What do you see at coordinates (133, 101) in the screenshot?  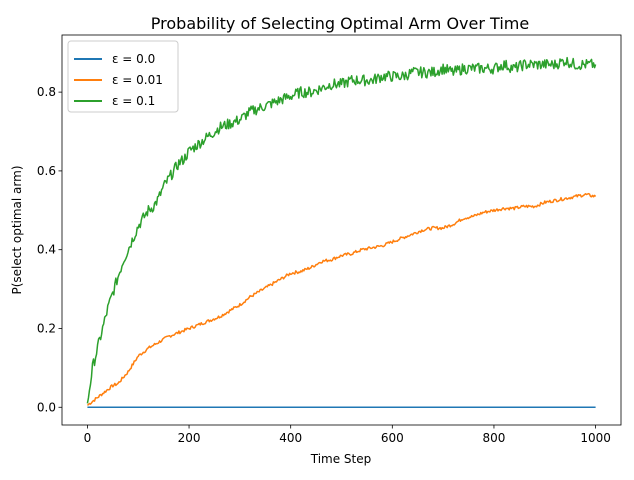 I see `legend-label-2: ε = 0.1` at bounding box center [133, 101].